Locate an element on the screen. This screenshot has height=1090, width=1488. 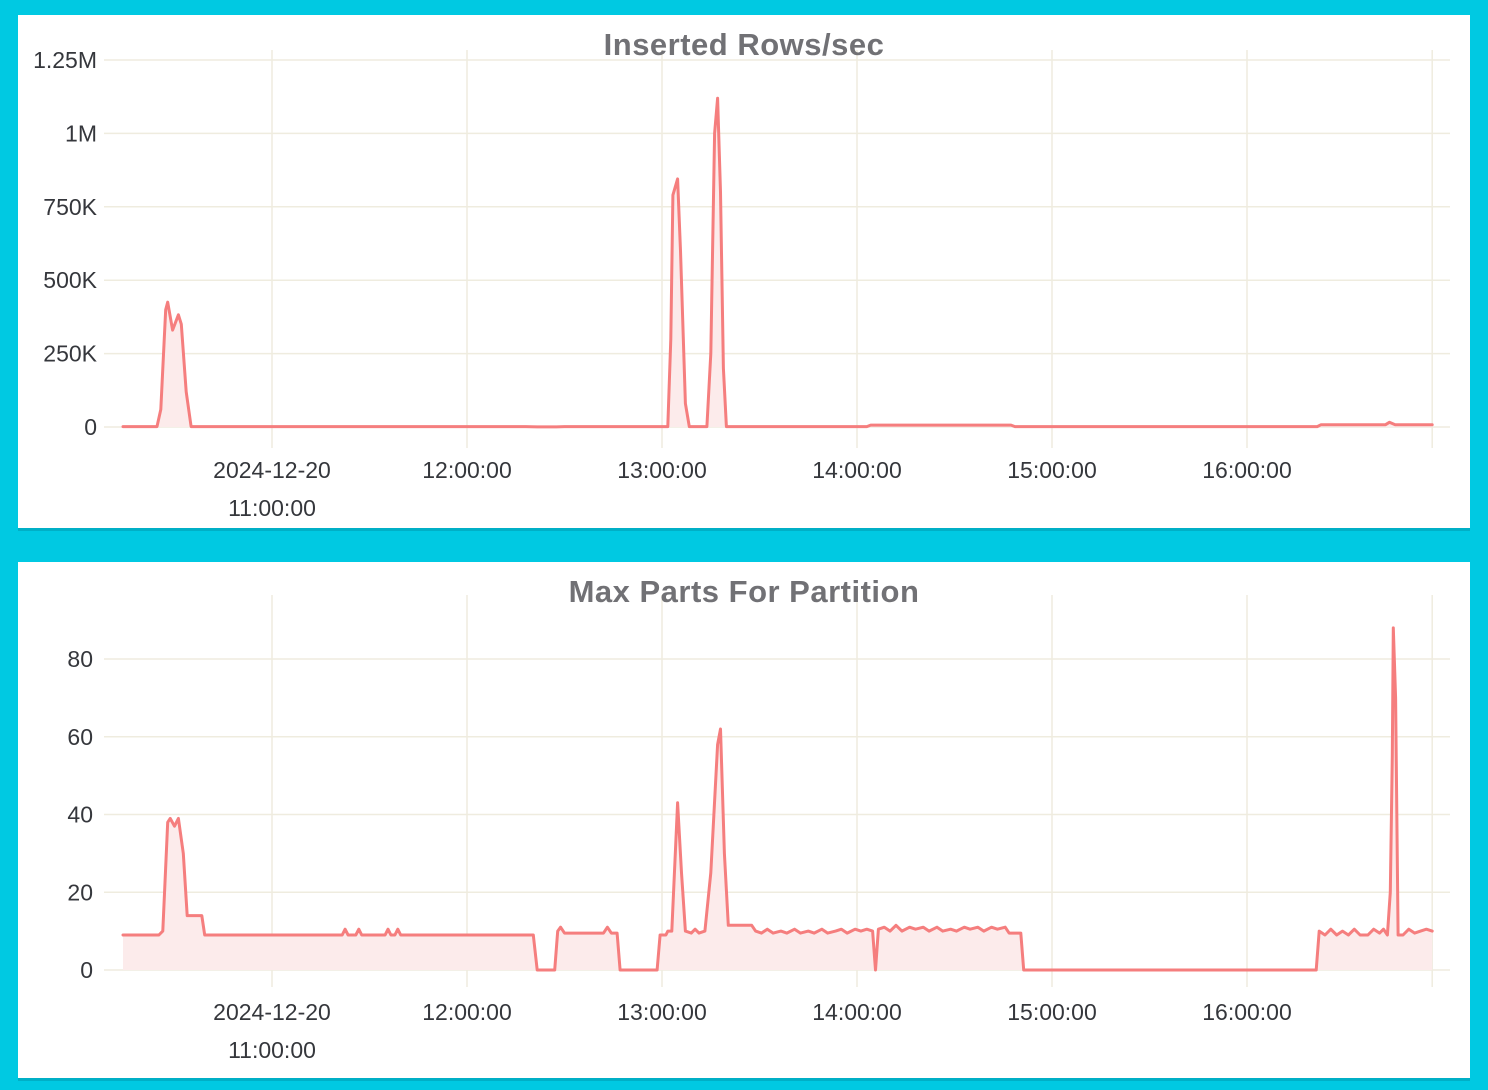
y-tick-label: 80 is located at coordinates (80, 659).